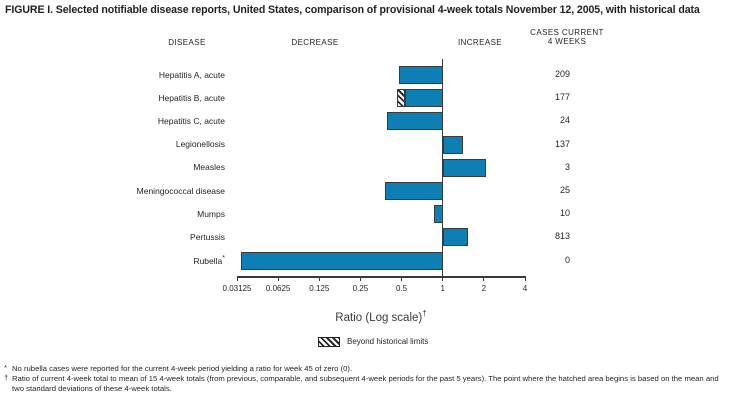 Image resolution: width=735 pixels, height=400 pixels. I want to click on column-header-increase: INCREASE, so click(480, 42).